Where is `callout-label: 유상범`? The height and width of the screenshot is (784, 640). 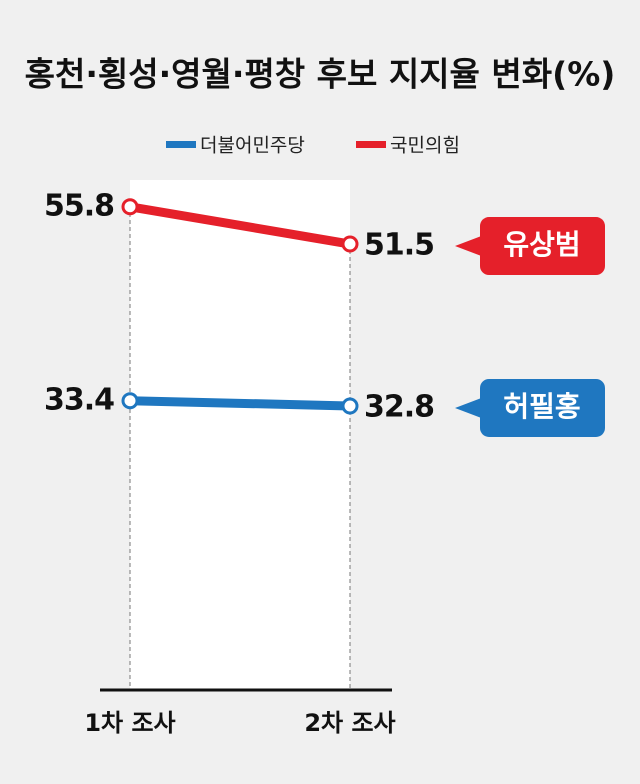 callout-label: 유상범 is located at coordinates (541, 244).